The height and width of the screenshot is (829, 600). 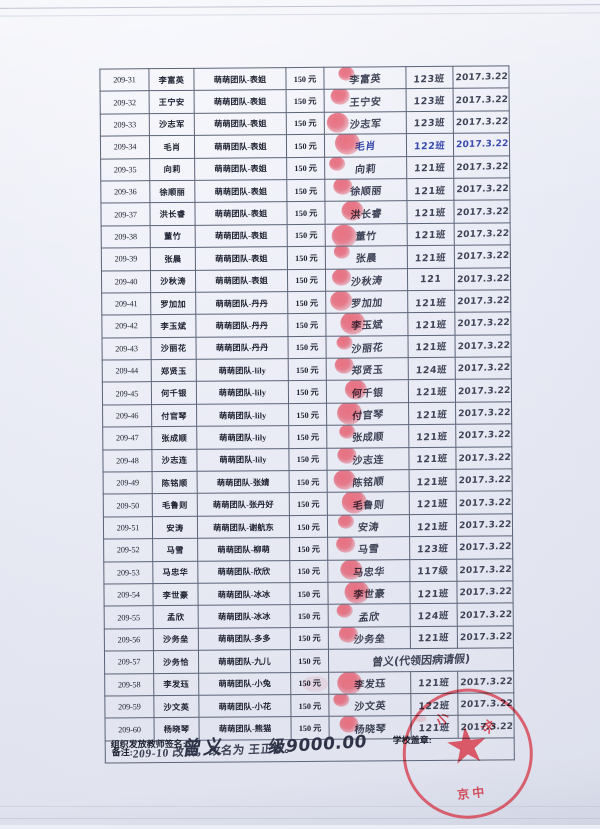 What do you see at coordinates (431, 279) in the screenshot?
I see `cell-class-handwritten: 121` at bounding box center [431, 279].